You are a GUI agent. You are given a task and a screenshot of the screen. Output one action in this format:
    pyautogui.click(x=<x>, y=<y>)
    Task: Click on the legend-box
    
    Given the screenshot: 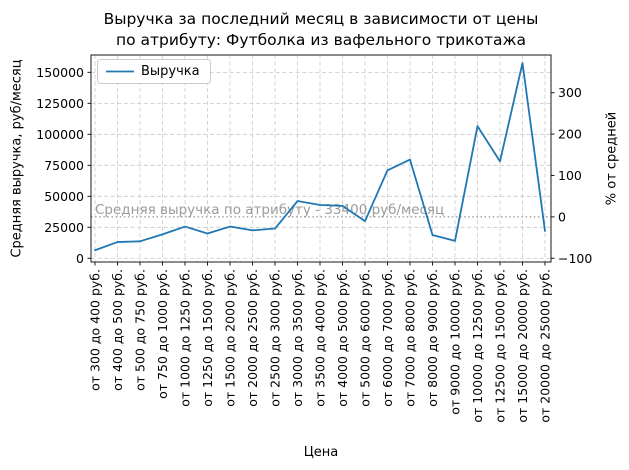 What is the action you would take?
    pyautogui.click(x=154, y=71)
    